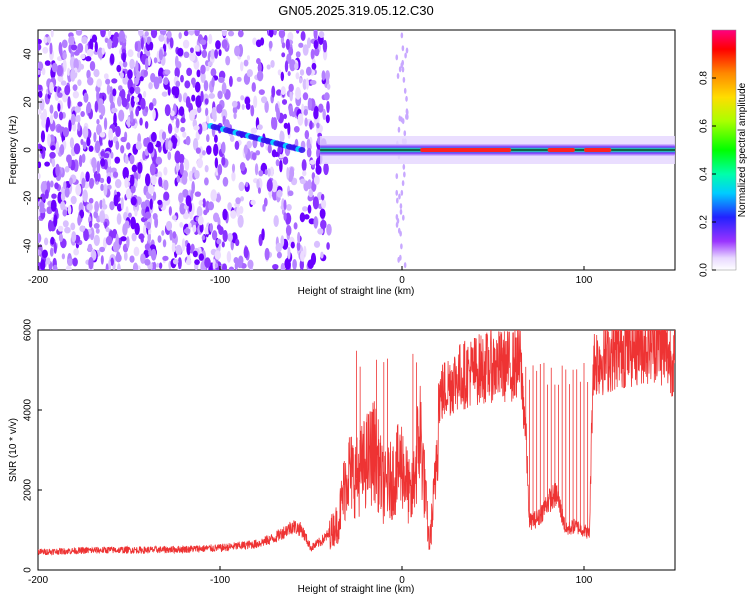  I want to click on colorbar-tick-label: 0.8, so click(704, 78).